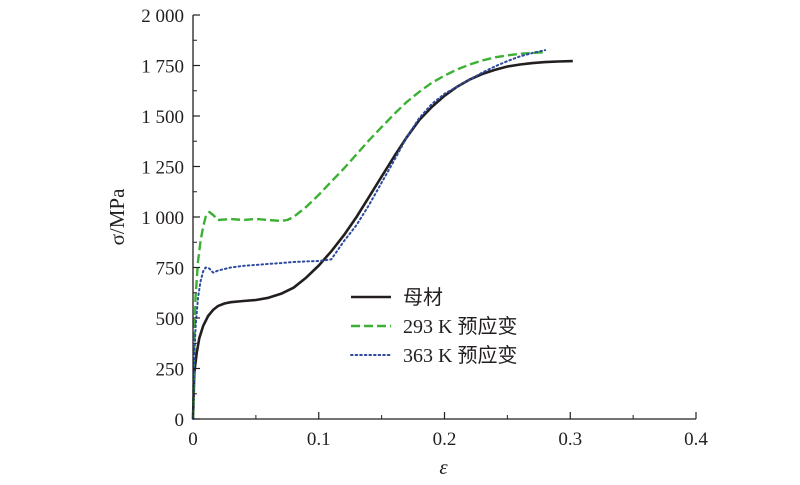 The width and height of the screenshot is (800, 485). I want to click on y-tick-label: 500, so click(170, 319).